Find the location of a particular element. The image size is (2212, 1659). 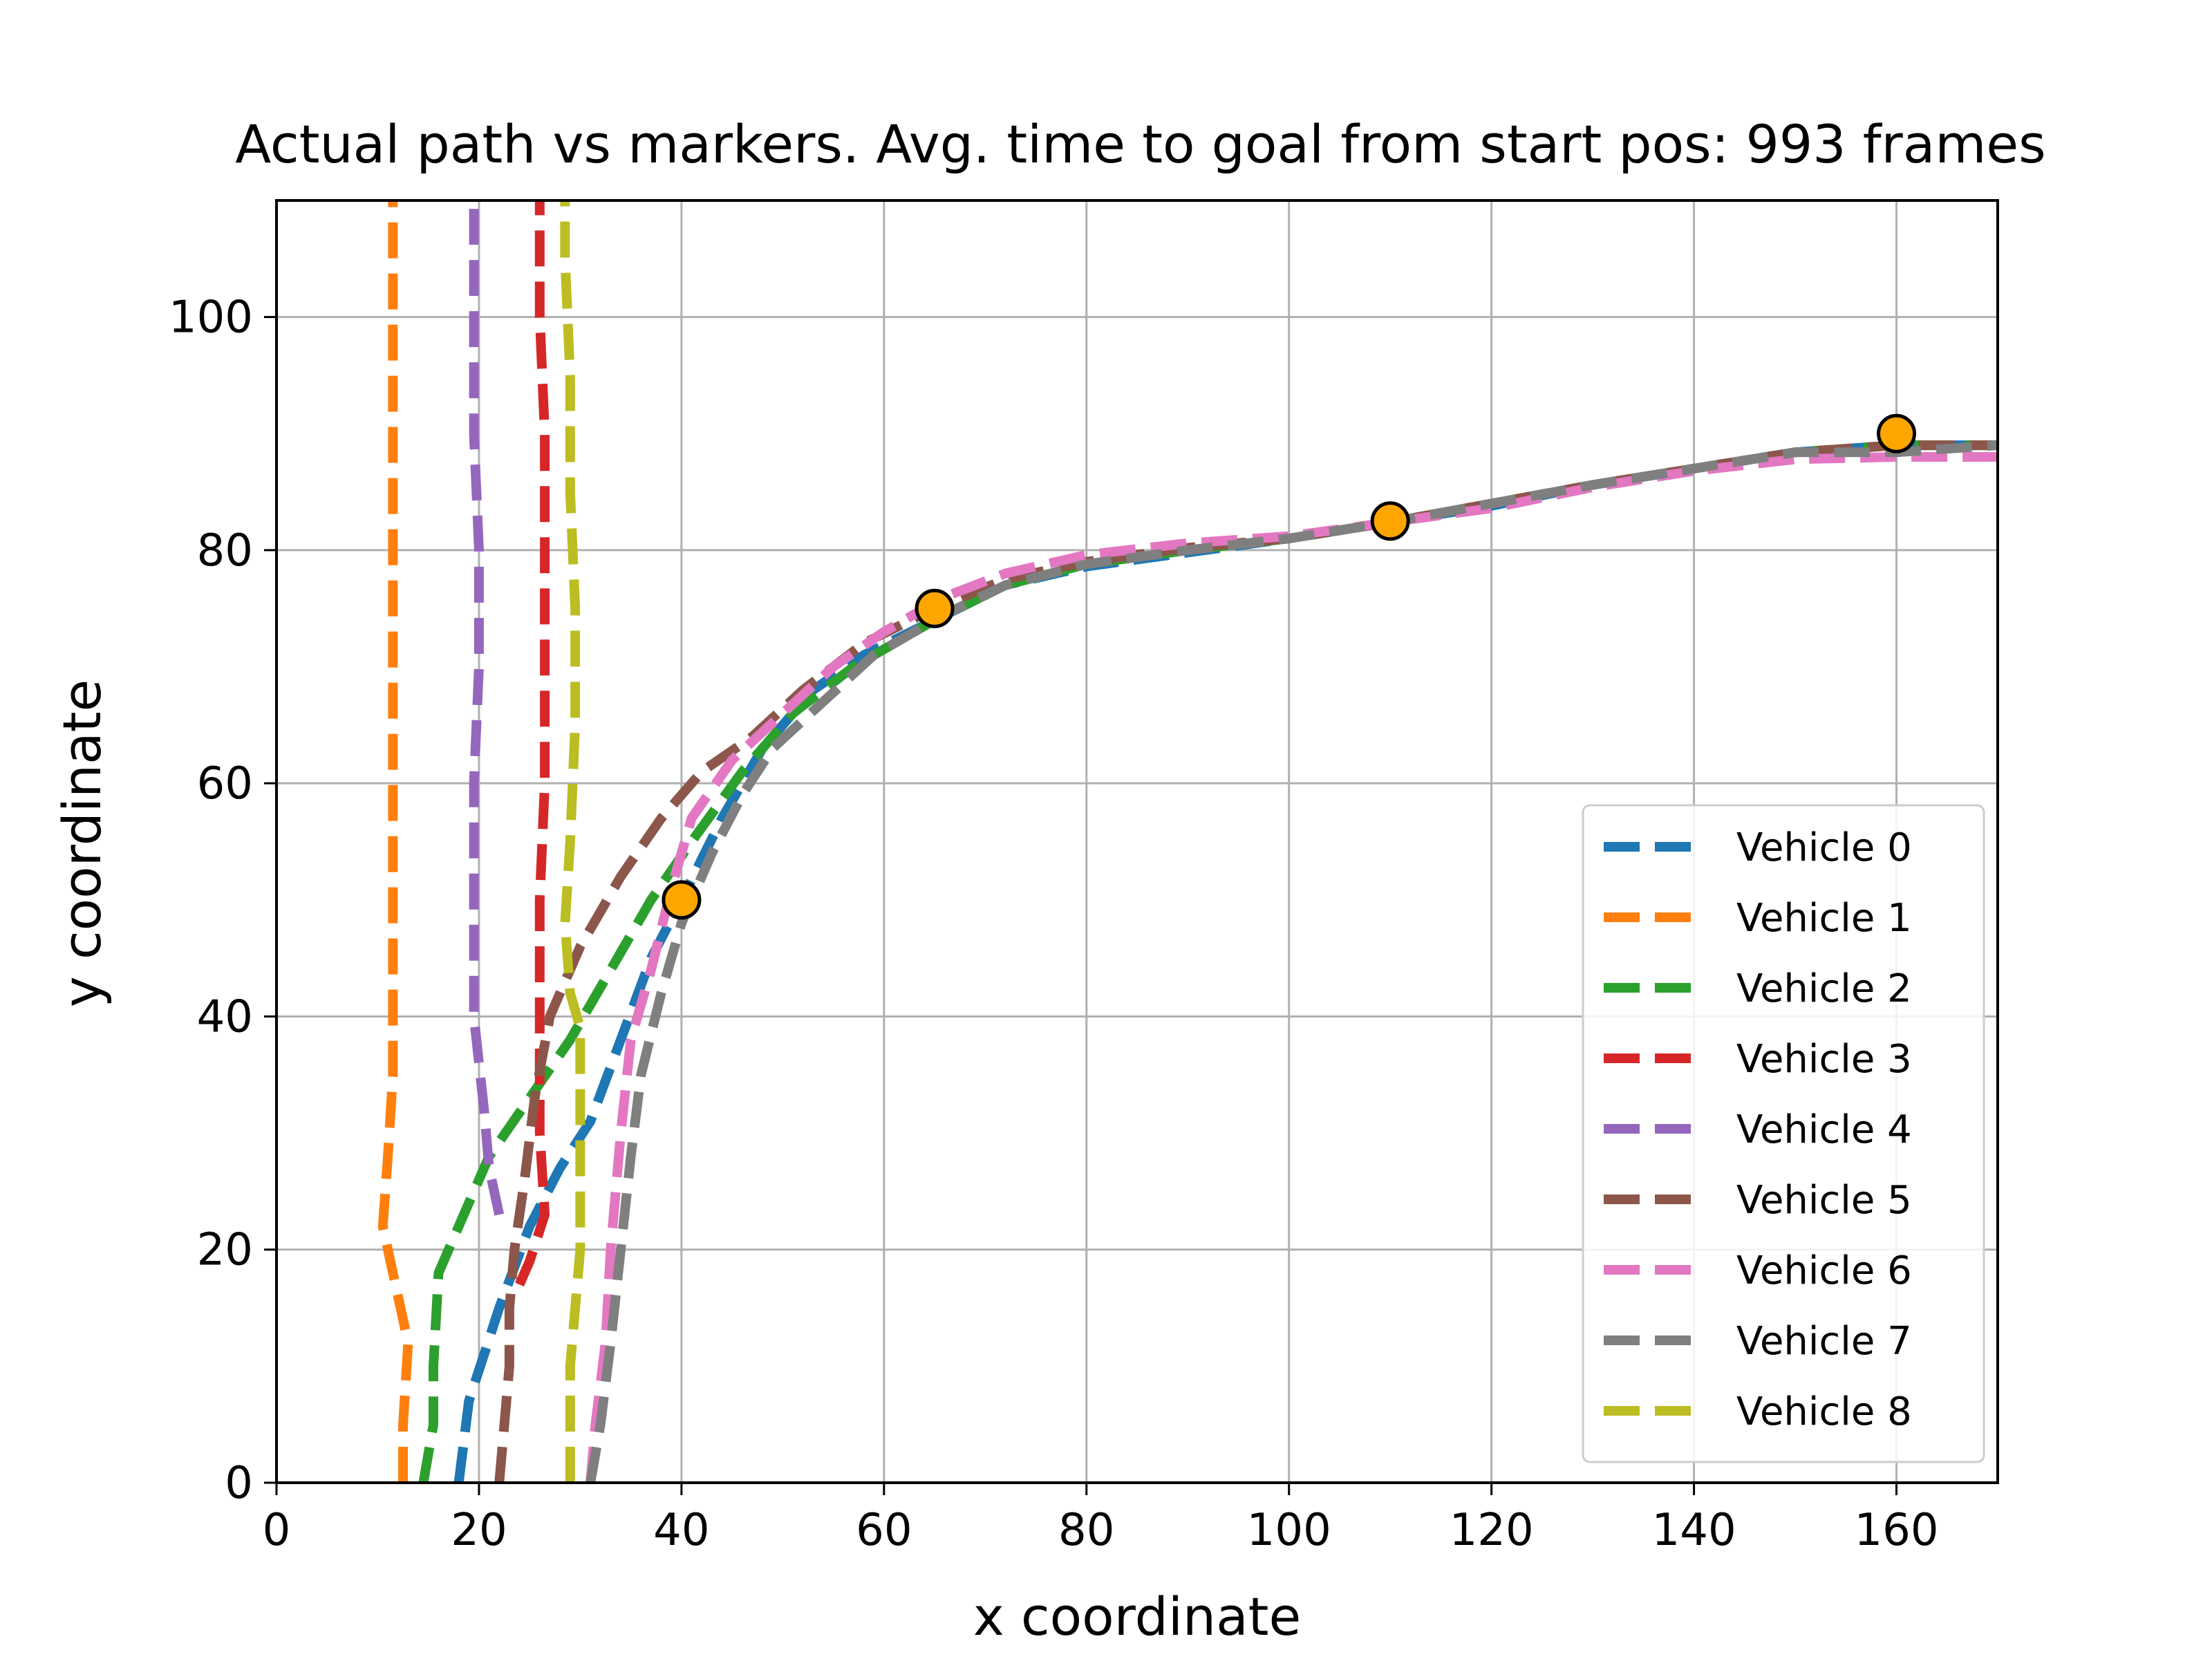

legend-label-vehicle-6: Vehicle 6 is located at coordinates (1824, 1270).